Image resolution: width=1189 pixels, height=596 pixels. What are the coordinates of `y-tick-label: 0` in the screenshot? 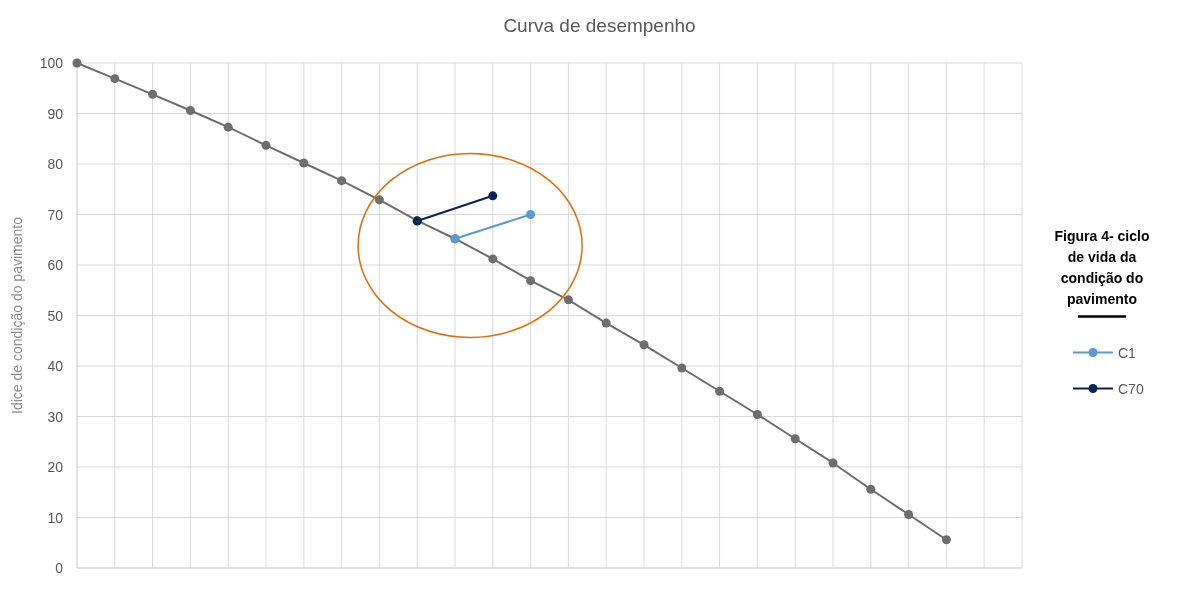 It's located at (59, 568).